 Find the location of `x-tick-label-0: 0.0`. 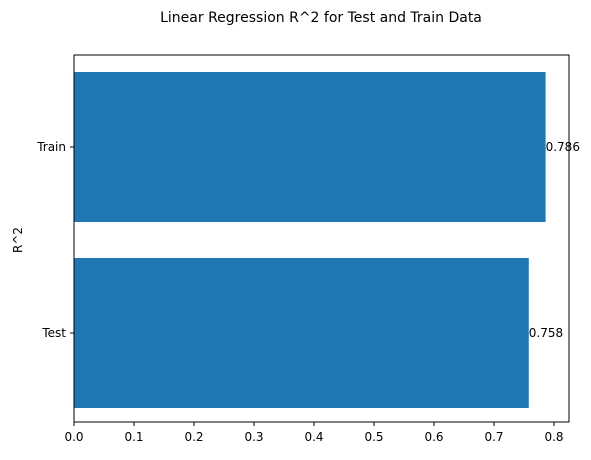

x-tick-label-0: 0.0 is located at coordinates (73, 437).